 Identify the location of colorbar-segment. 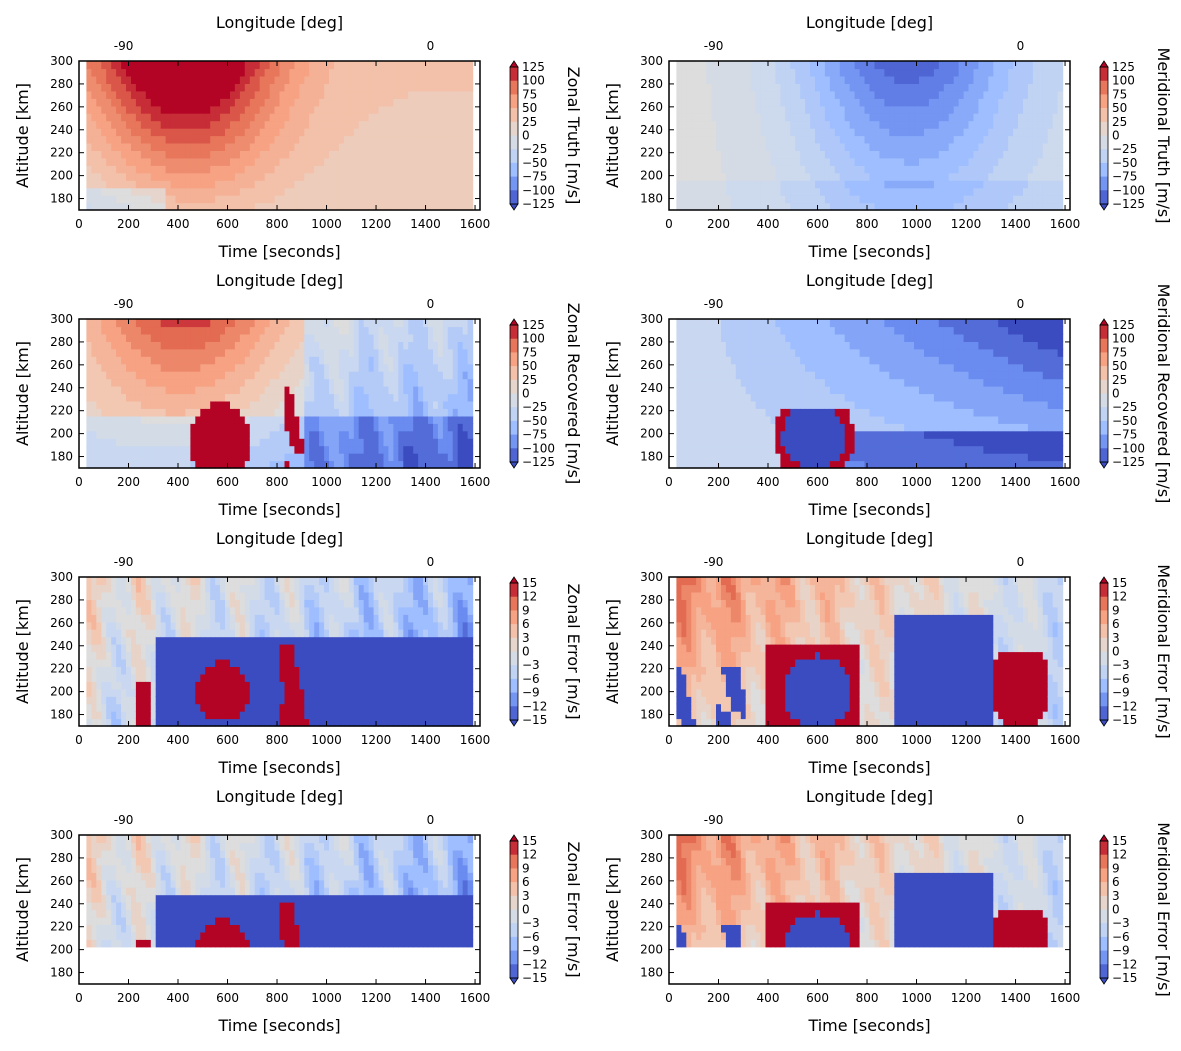
(514, 386).